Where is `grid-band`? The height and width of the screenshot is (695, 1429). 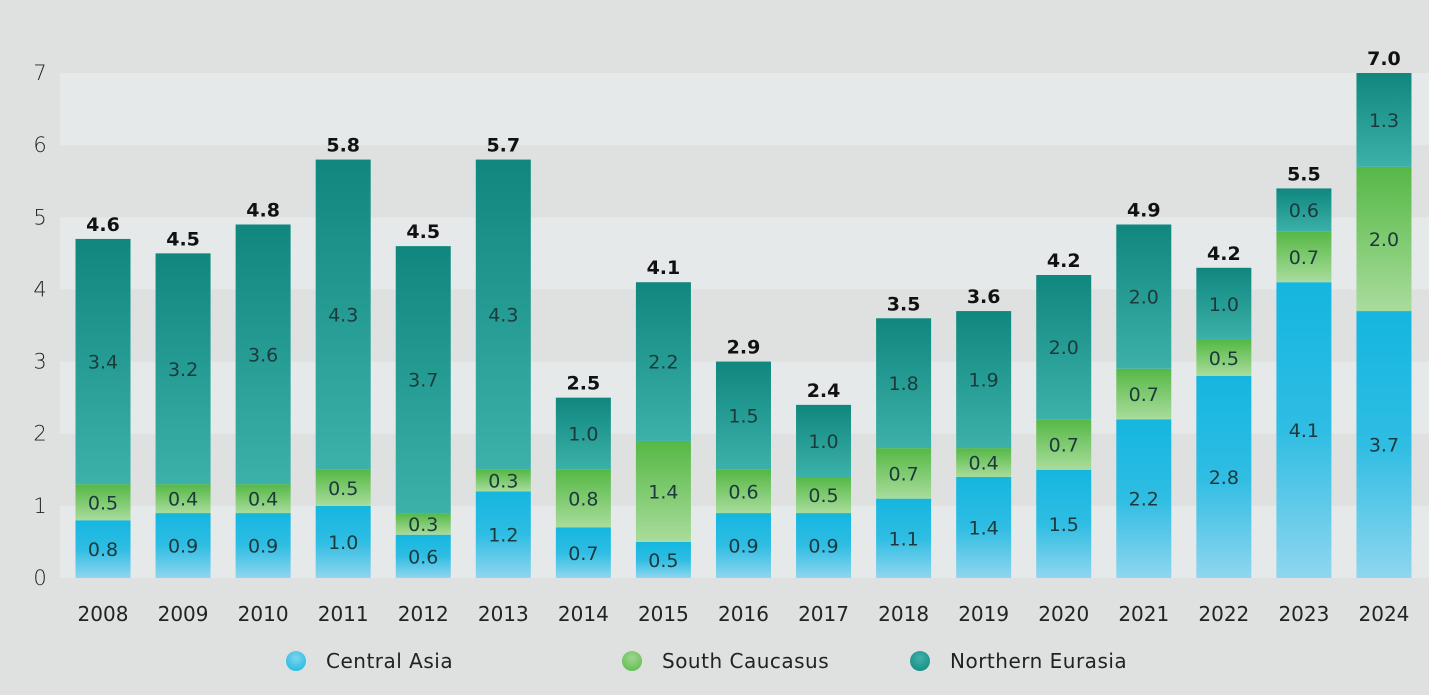
grid-band is located at coordinates (744, 109).